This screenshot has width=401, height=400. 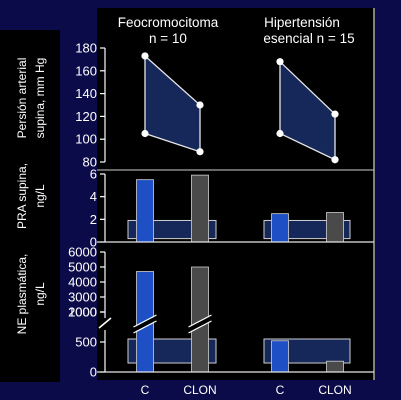 I want to click on pra-y-tick-label: 4, so click(x=93, y=196).